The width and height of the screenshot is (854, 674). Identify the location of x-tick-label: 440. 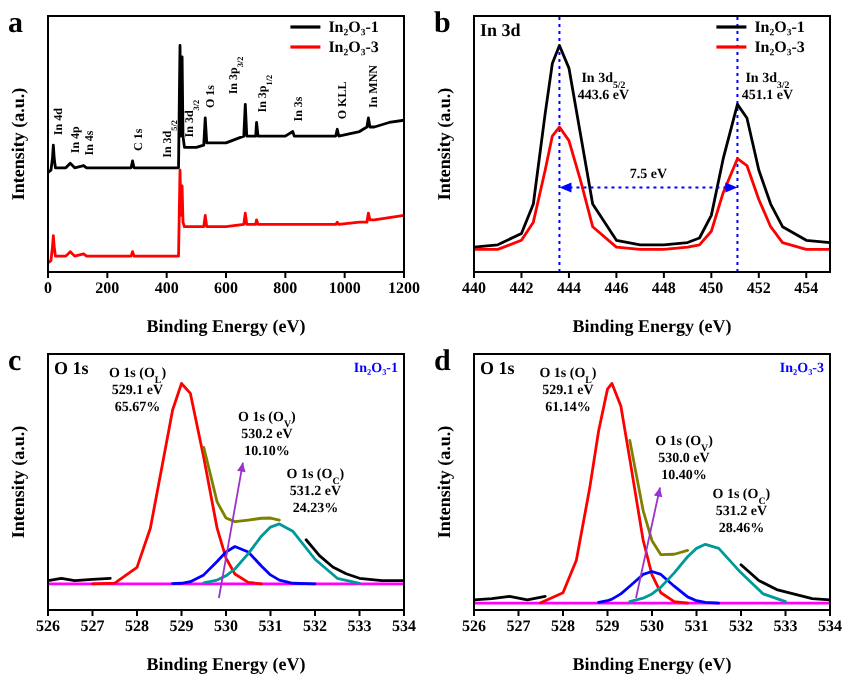
(474, 288).